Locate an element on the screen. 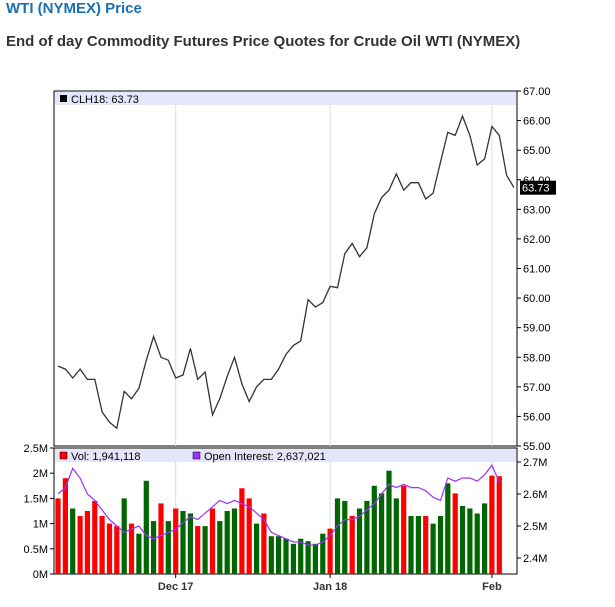  x-axis: Dec 17 Jan 18 Feb is located at coordinates (330, 583).